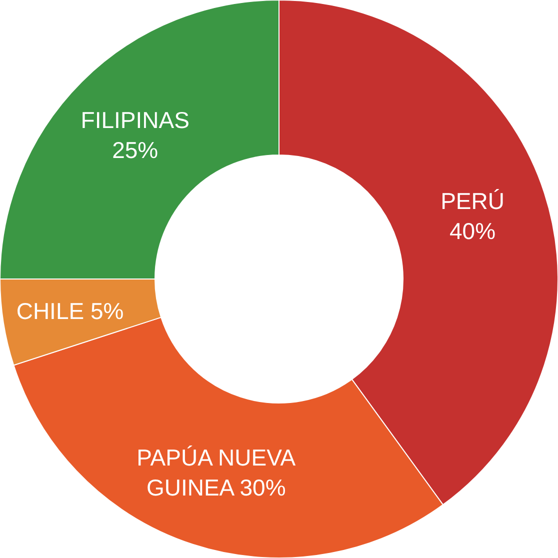 The height and width of the screenshot is (558, 558). What do you see at coordinates (135, 120) in the screenshot?
I see `slice-label: FILIPINAS` at bounding box center [135, 120].